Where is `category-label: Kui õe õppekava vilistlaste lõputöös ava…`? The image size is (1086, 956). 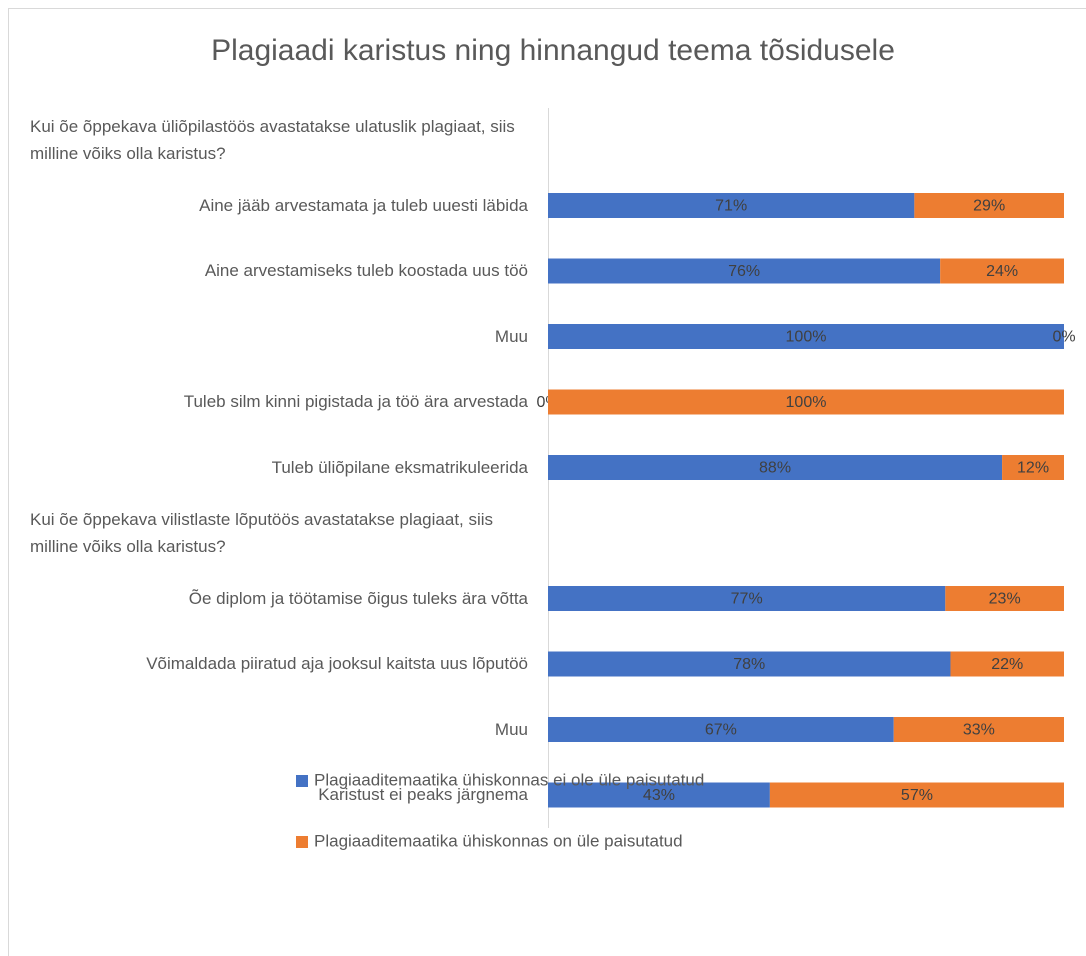 category-label: Kui õe õppekava vilistlaste lõputöös ava… is located at coordinates (262, 533).